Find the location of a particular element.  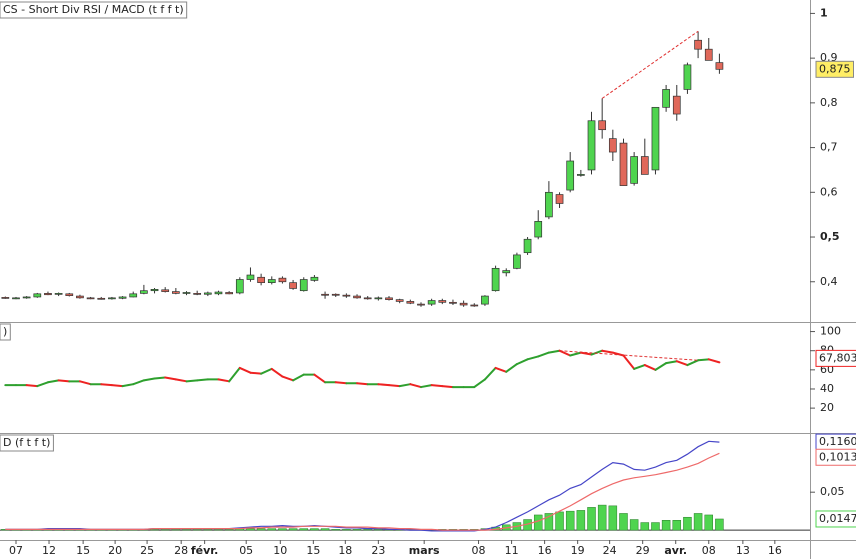

y-tick-label: 0,7 is located at coordinates (829, 147).